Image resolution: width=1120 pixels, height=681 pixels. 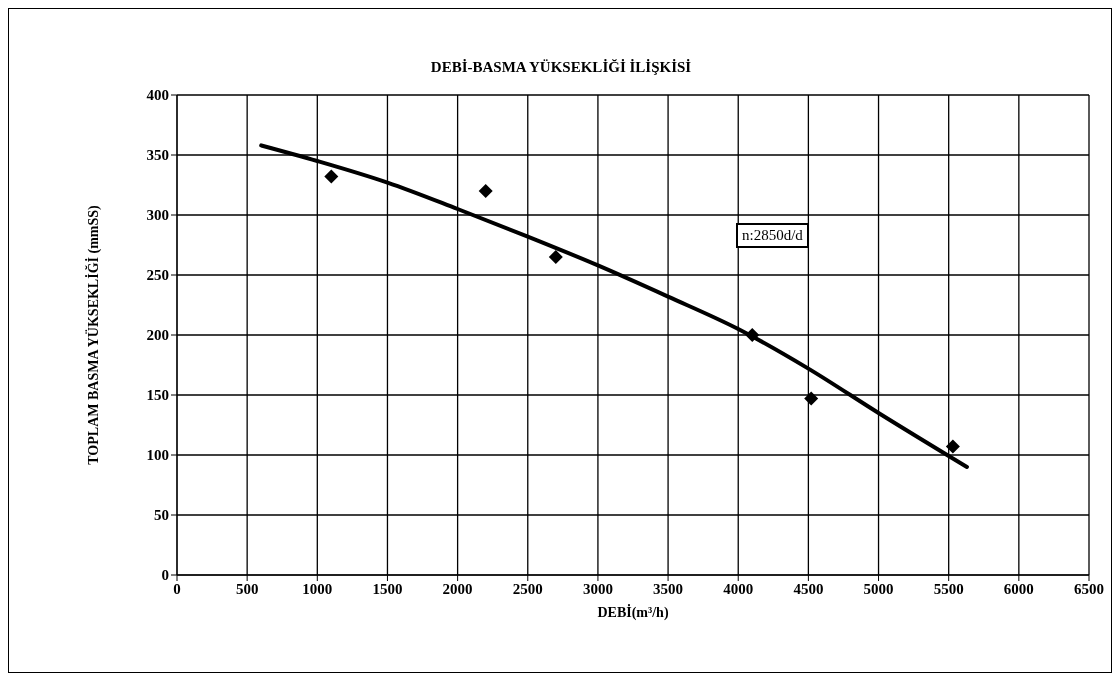 What do you see at coordinates (457, 588) in the screenshot?
I see `x-tick-label: 2000` at bounding box center [457, 588].